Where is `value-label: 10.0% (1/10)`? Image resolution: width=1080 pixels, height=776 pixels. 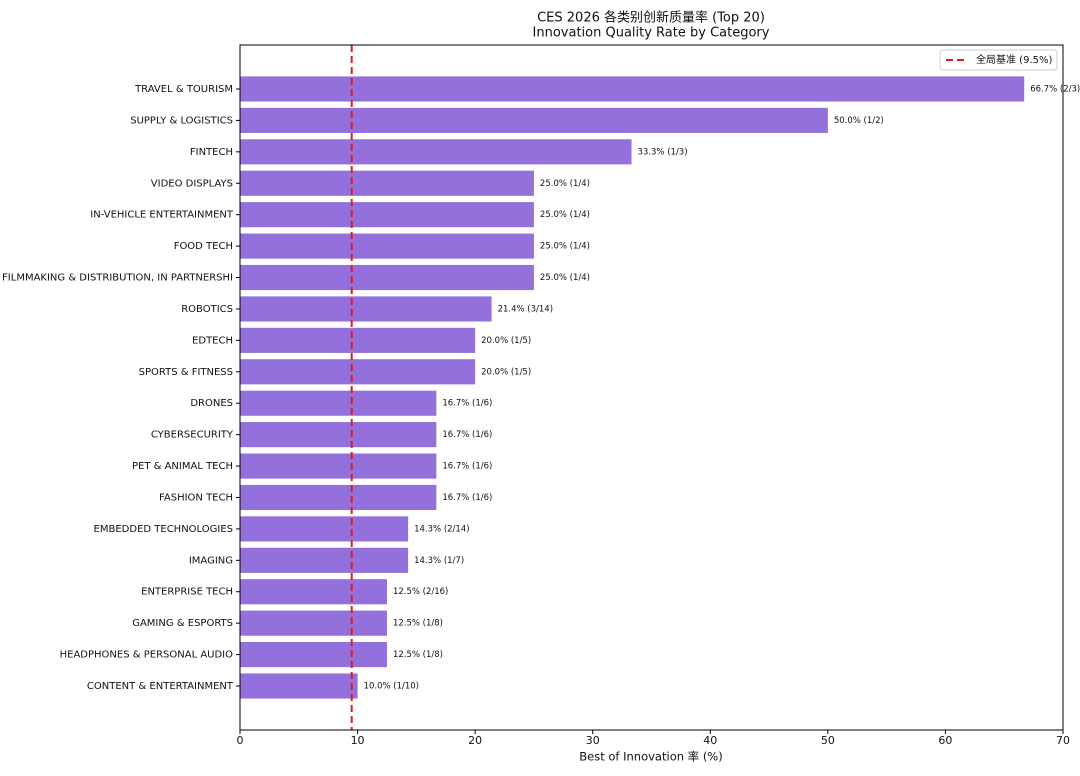
value-label: 10.0% (1/10) is located at coordinates (391, 687).